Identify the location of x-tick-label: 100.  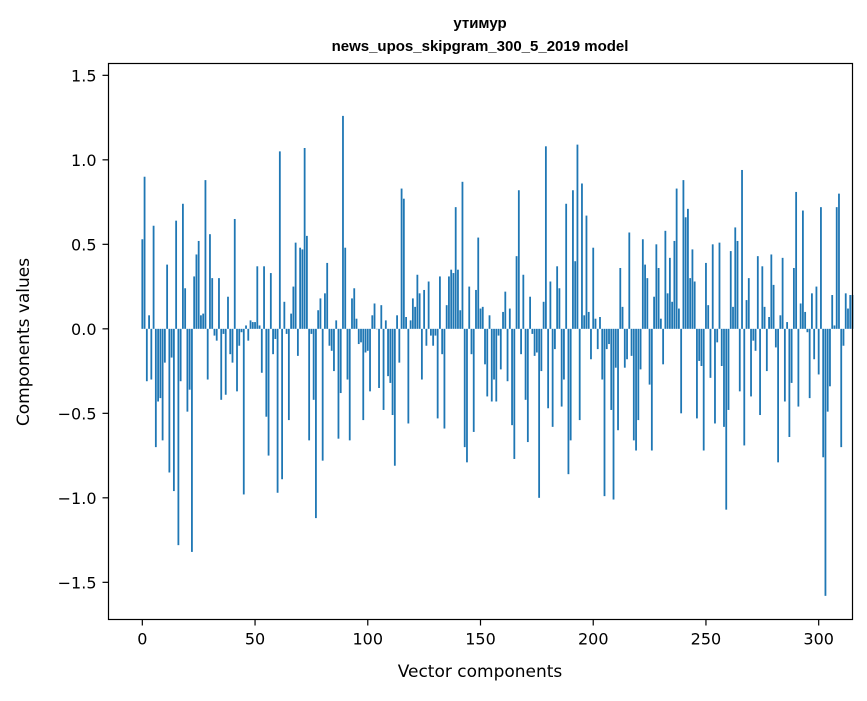
(367, 639).